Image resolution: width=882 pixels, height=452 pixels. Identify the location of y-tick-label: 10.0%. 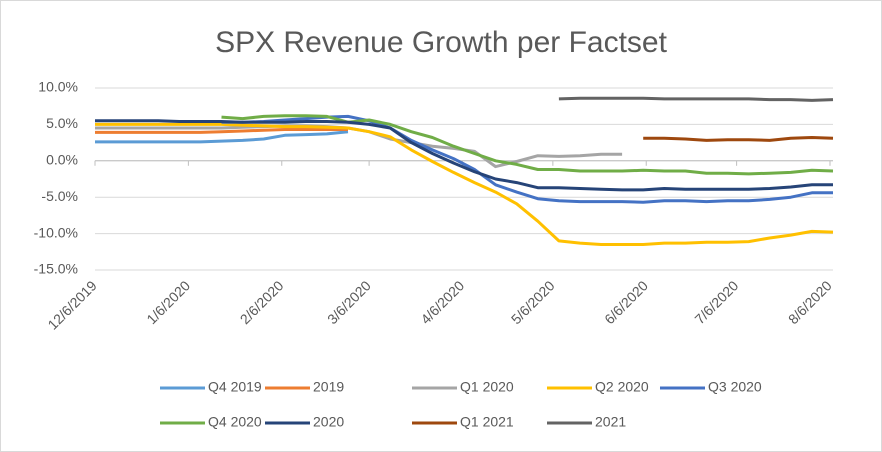
(58, 87).